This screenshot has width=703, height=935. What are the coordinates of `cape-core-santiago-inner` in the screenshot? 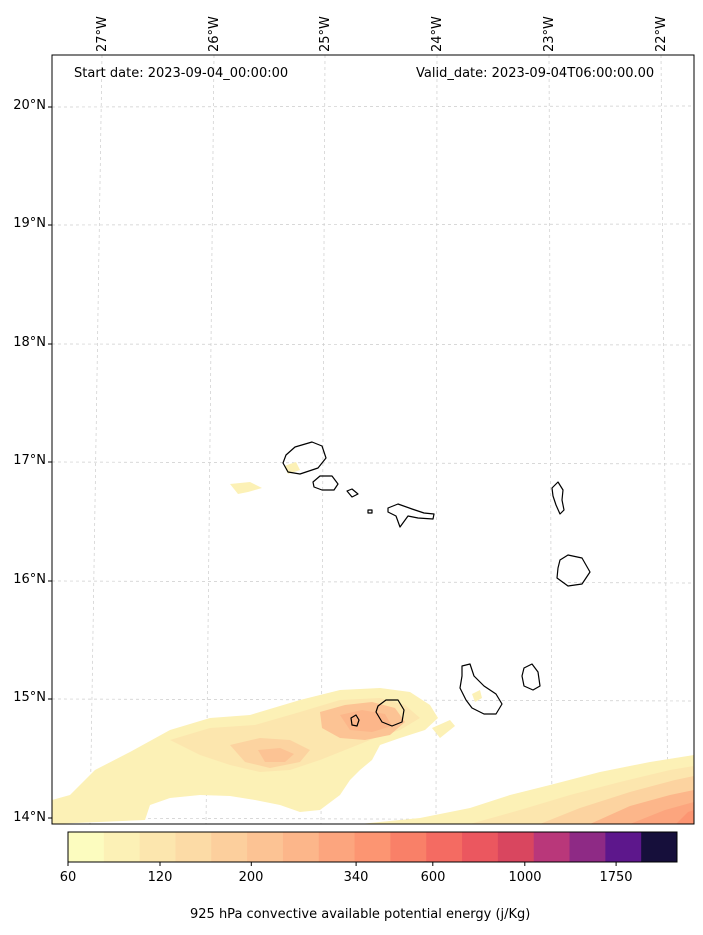 It's located at (366, 721).